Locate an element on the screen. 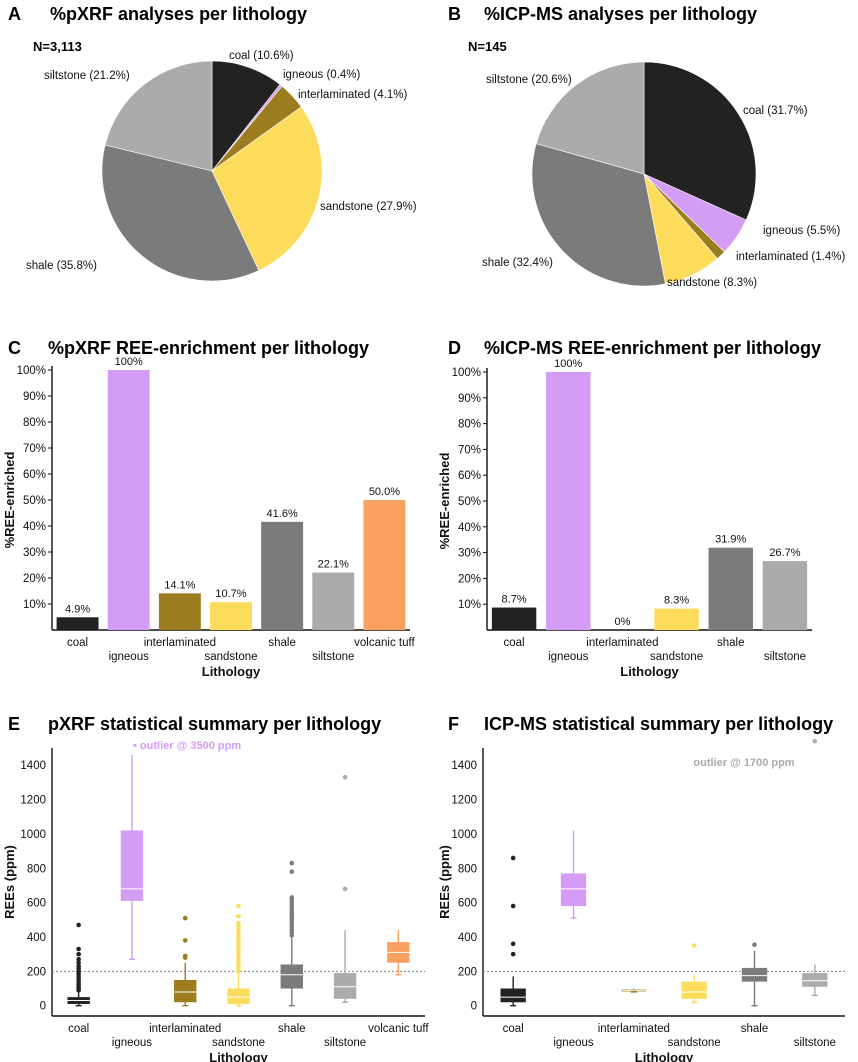 The image size is (858, 1062). pieA-slice-shale is located at coordinates (180, 213).